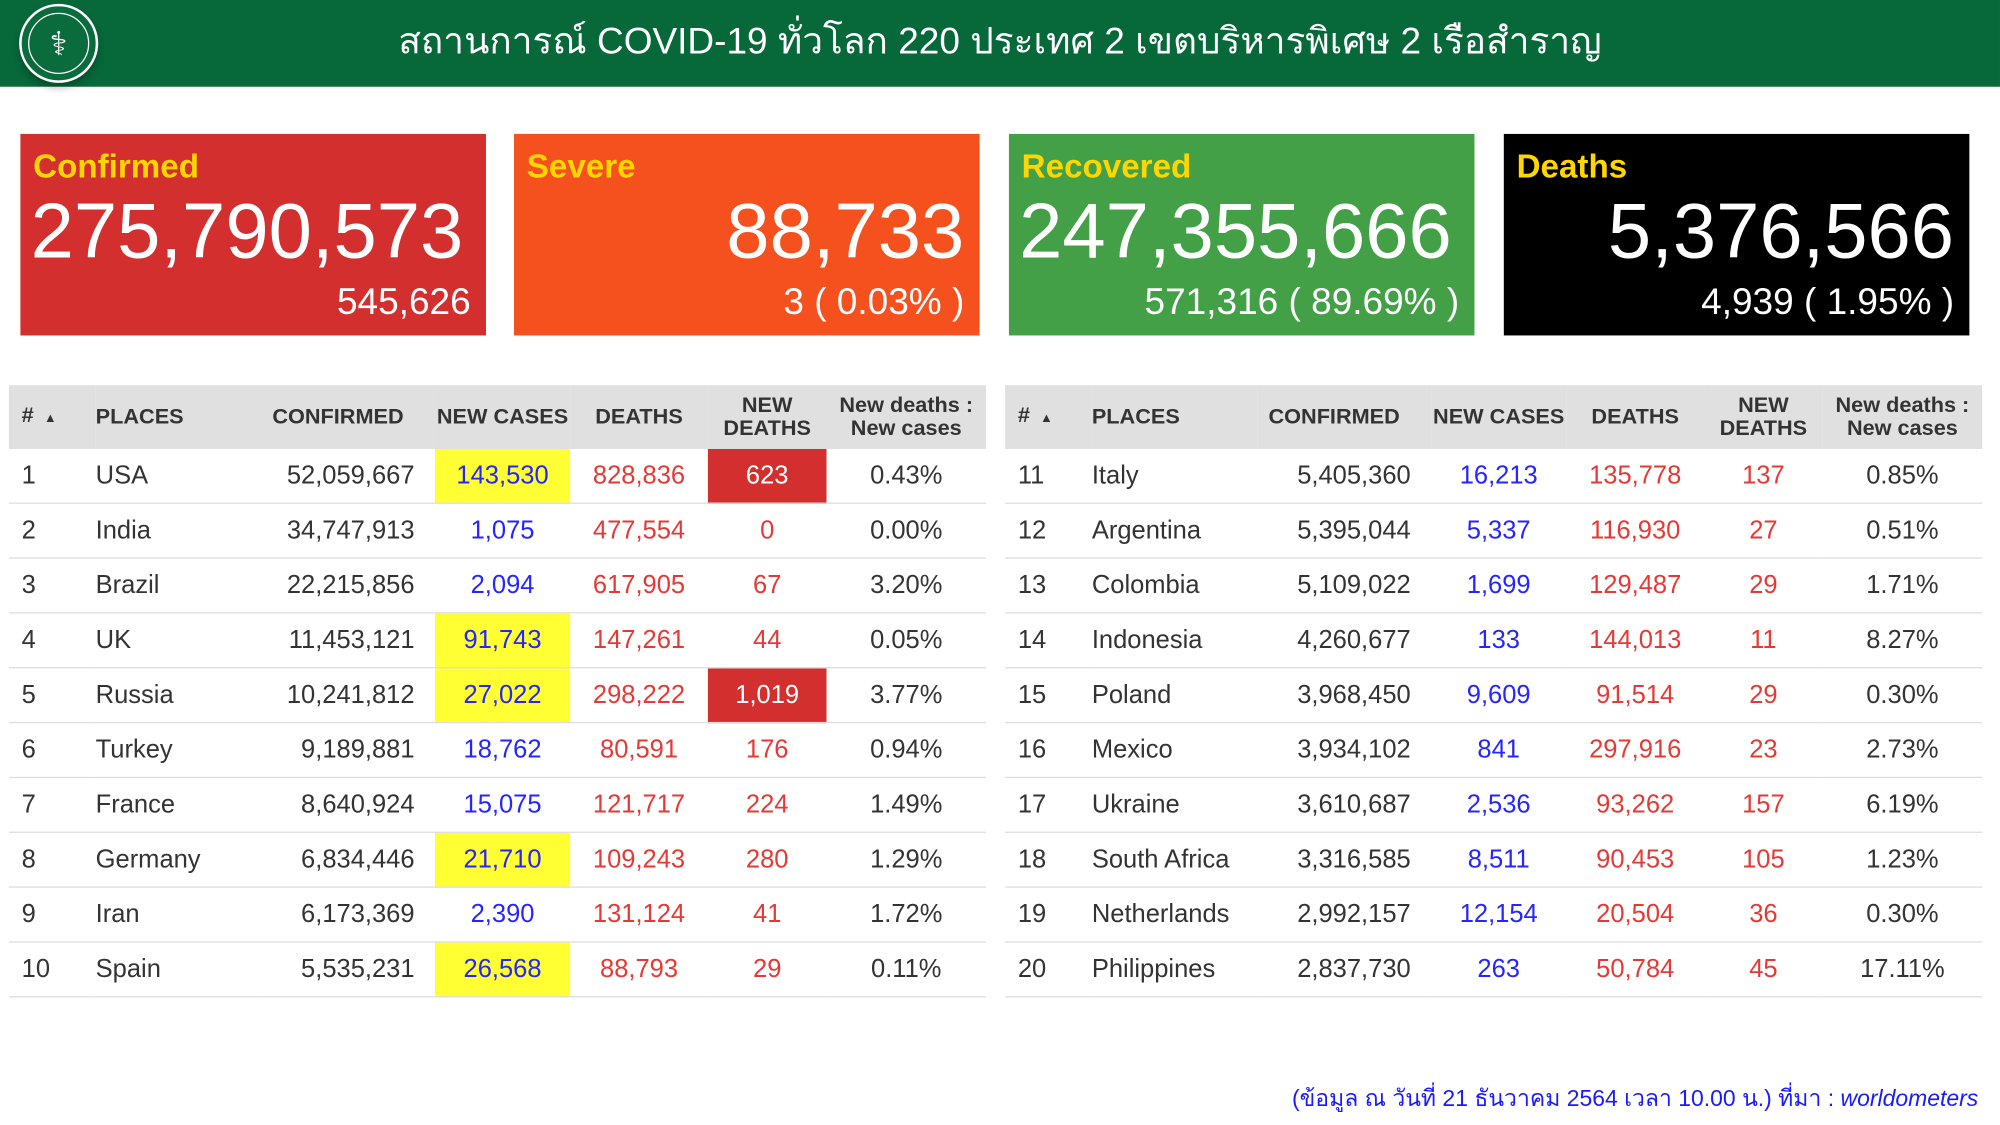 The width and height of the screenshot is (2000, 1125). What do you see at coordinates (178, 915) in the screenshot?
I see `cell-place: Iran` at bounding box center [178, 915].